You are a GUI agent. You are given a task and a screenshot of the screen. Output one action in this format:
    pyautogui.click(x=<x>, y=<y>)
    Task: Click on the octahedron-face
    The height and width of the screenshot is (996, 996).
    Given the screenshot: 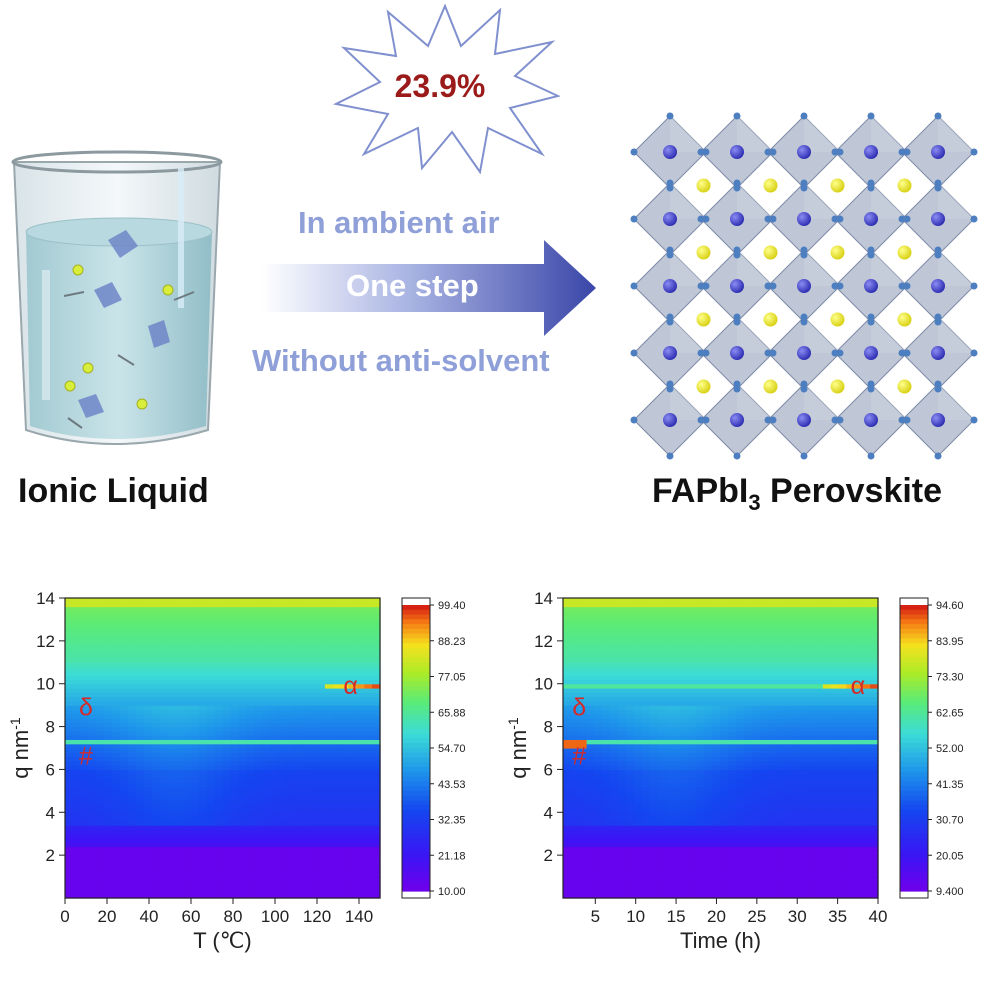 What is the action you would take?
    pyautogui.click(x=956, y=335)
    